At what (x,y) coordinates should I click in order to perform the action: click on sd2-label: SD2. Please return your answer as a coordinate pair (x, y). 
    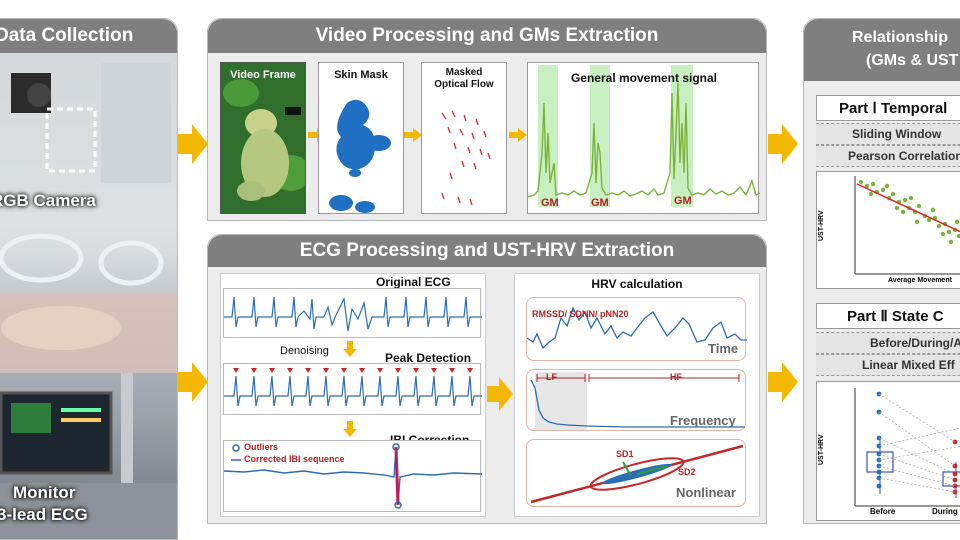
    Looking at the image, I should click on (687, 472).